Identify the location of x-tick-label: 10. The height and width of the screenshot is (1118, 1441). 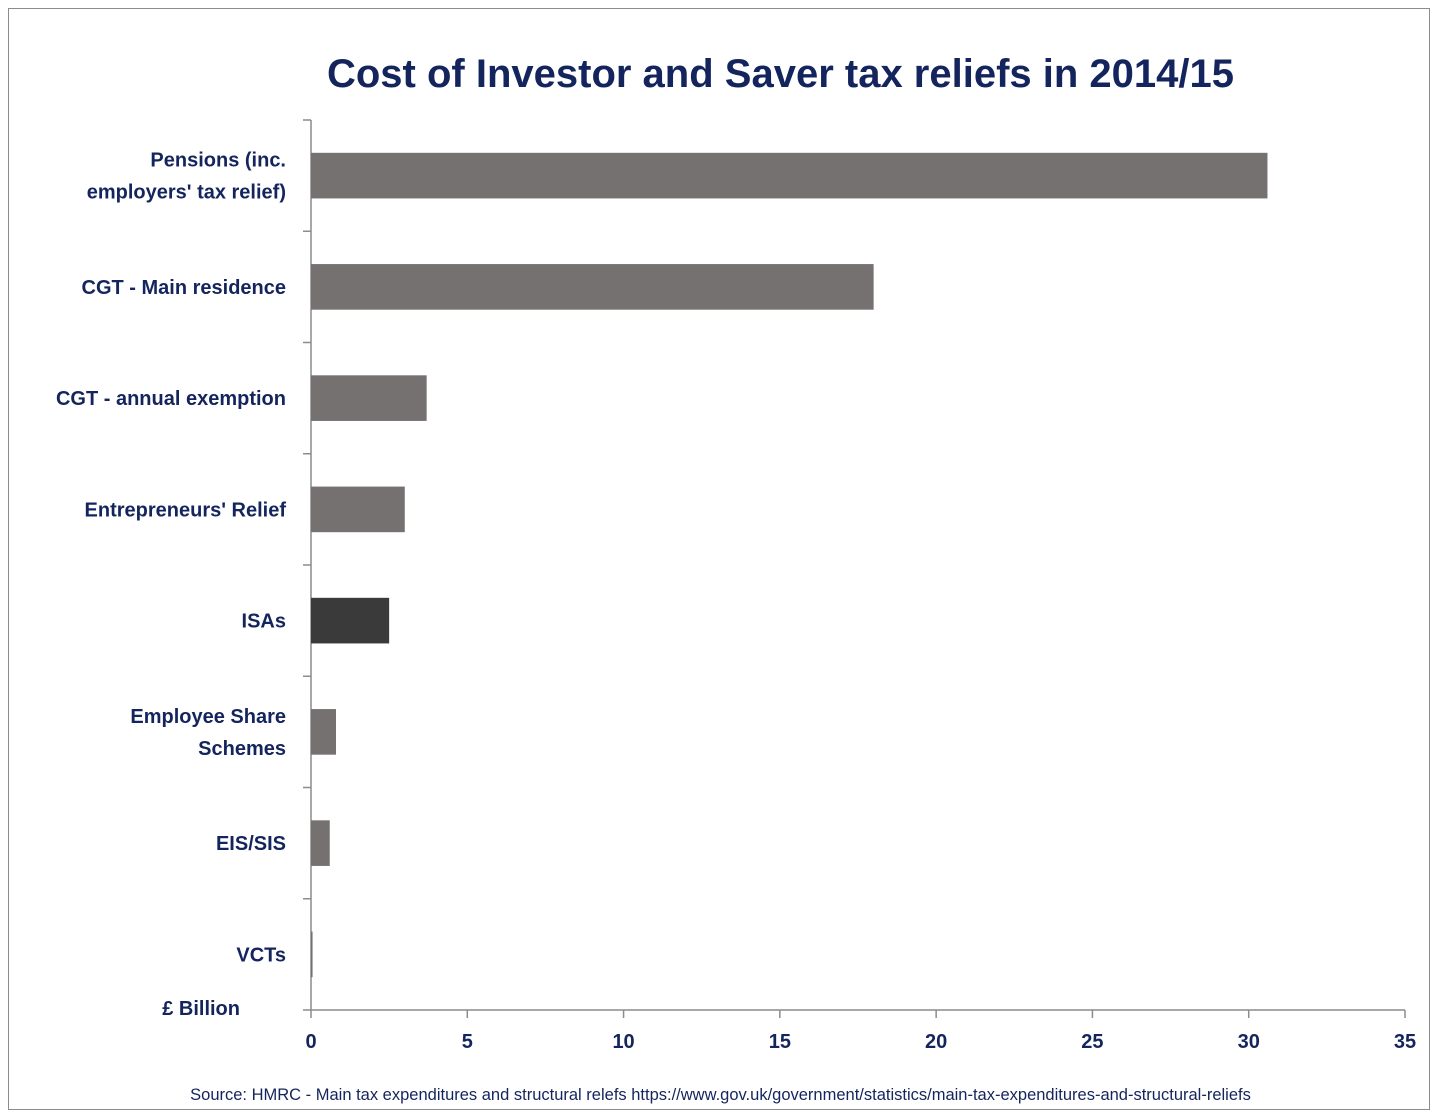
(623, 1042).